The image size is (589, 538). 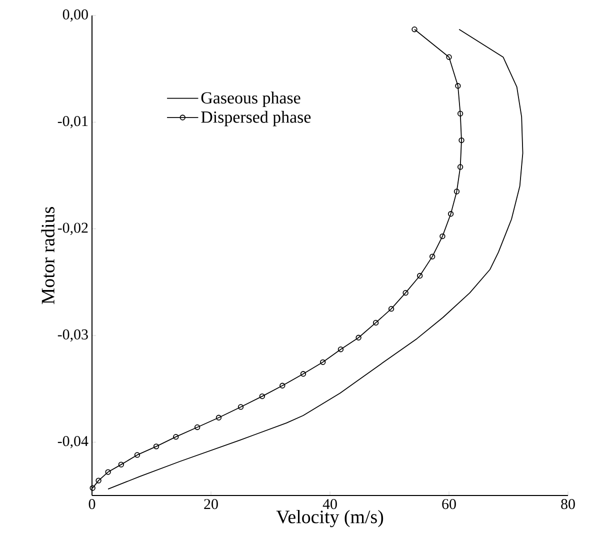 I want to click on x-tick-label: 60, so click(x=449, y=504).